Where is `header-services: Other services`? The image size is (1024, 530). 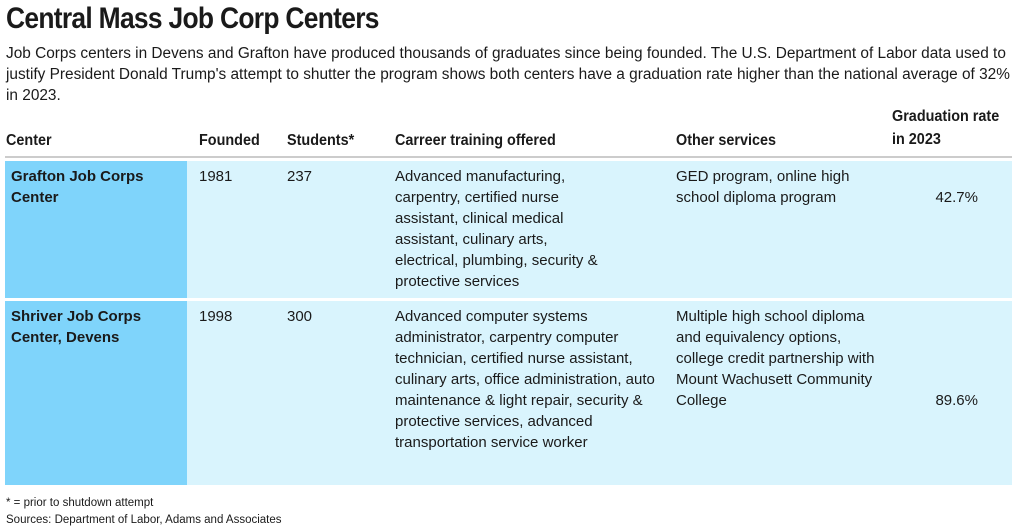
header-services: Other services is located at coordinates (726, 140).